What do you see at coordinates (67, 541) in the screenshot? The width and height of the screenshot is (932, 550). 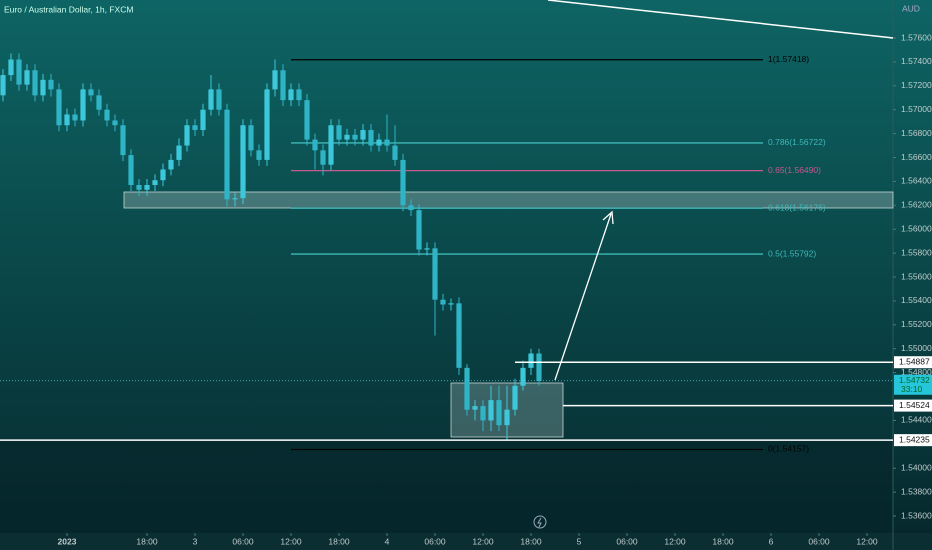 I see `x-tick-label: 2023` at bounding box center [67, 541].